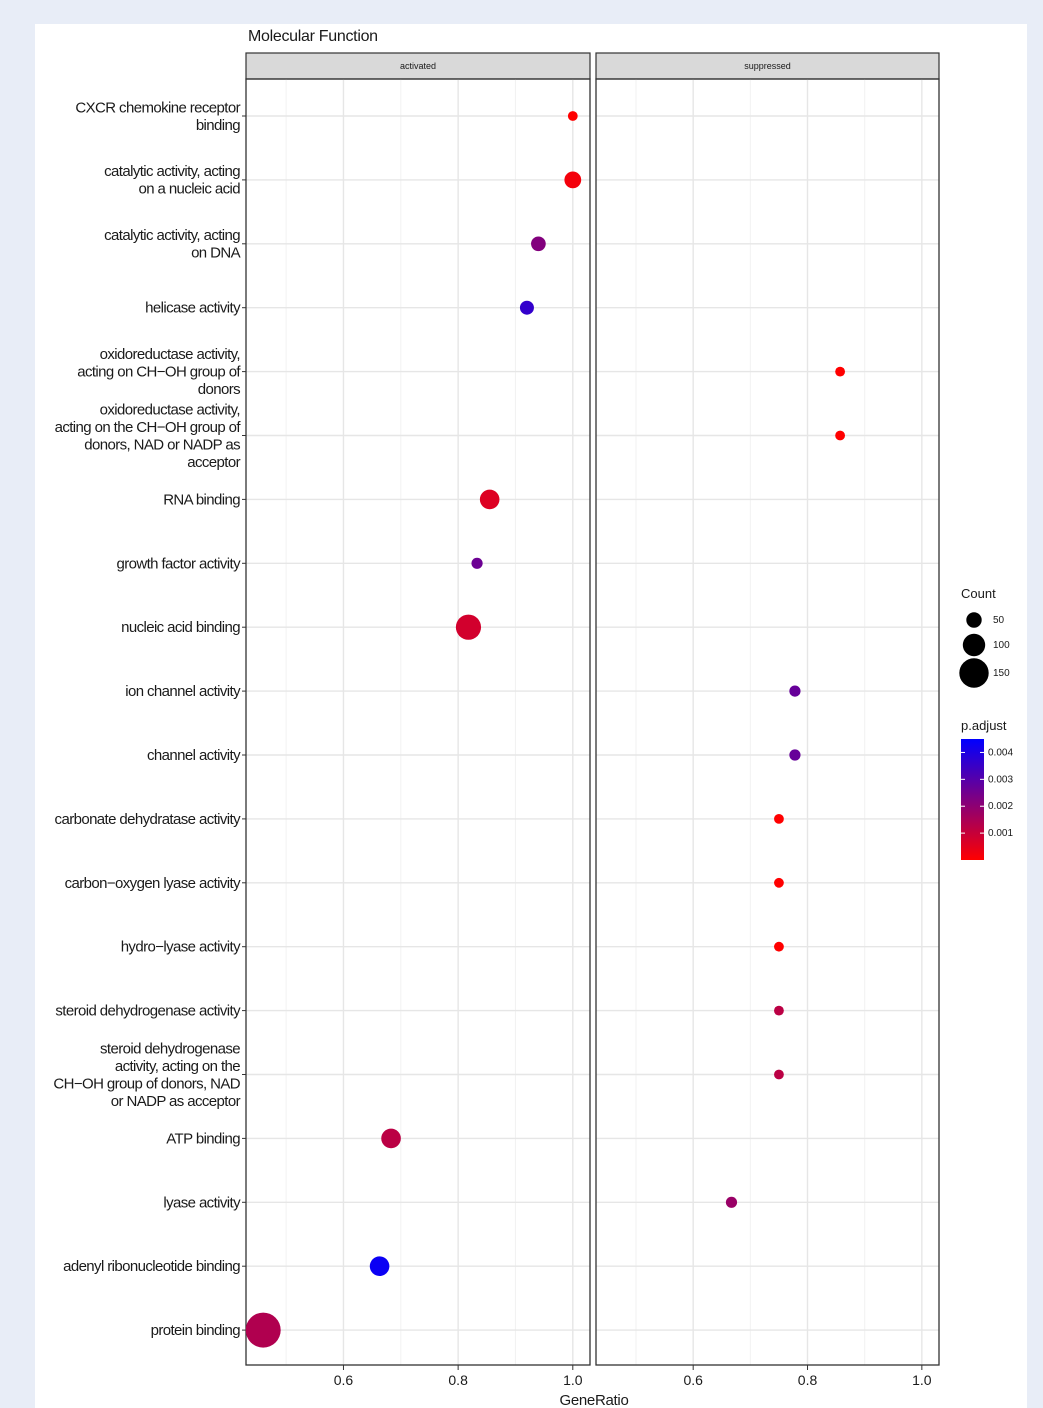  I want to click on color-legend-label: 0.002, so click(1000, 806).